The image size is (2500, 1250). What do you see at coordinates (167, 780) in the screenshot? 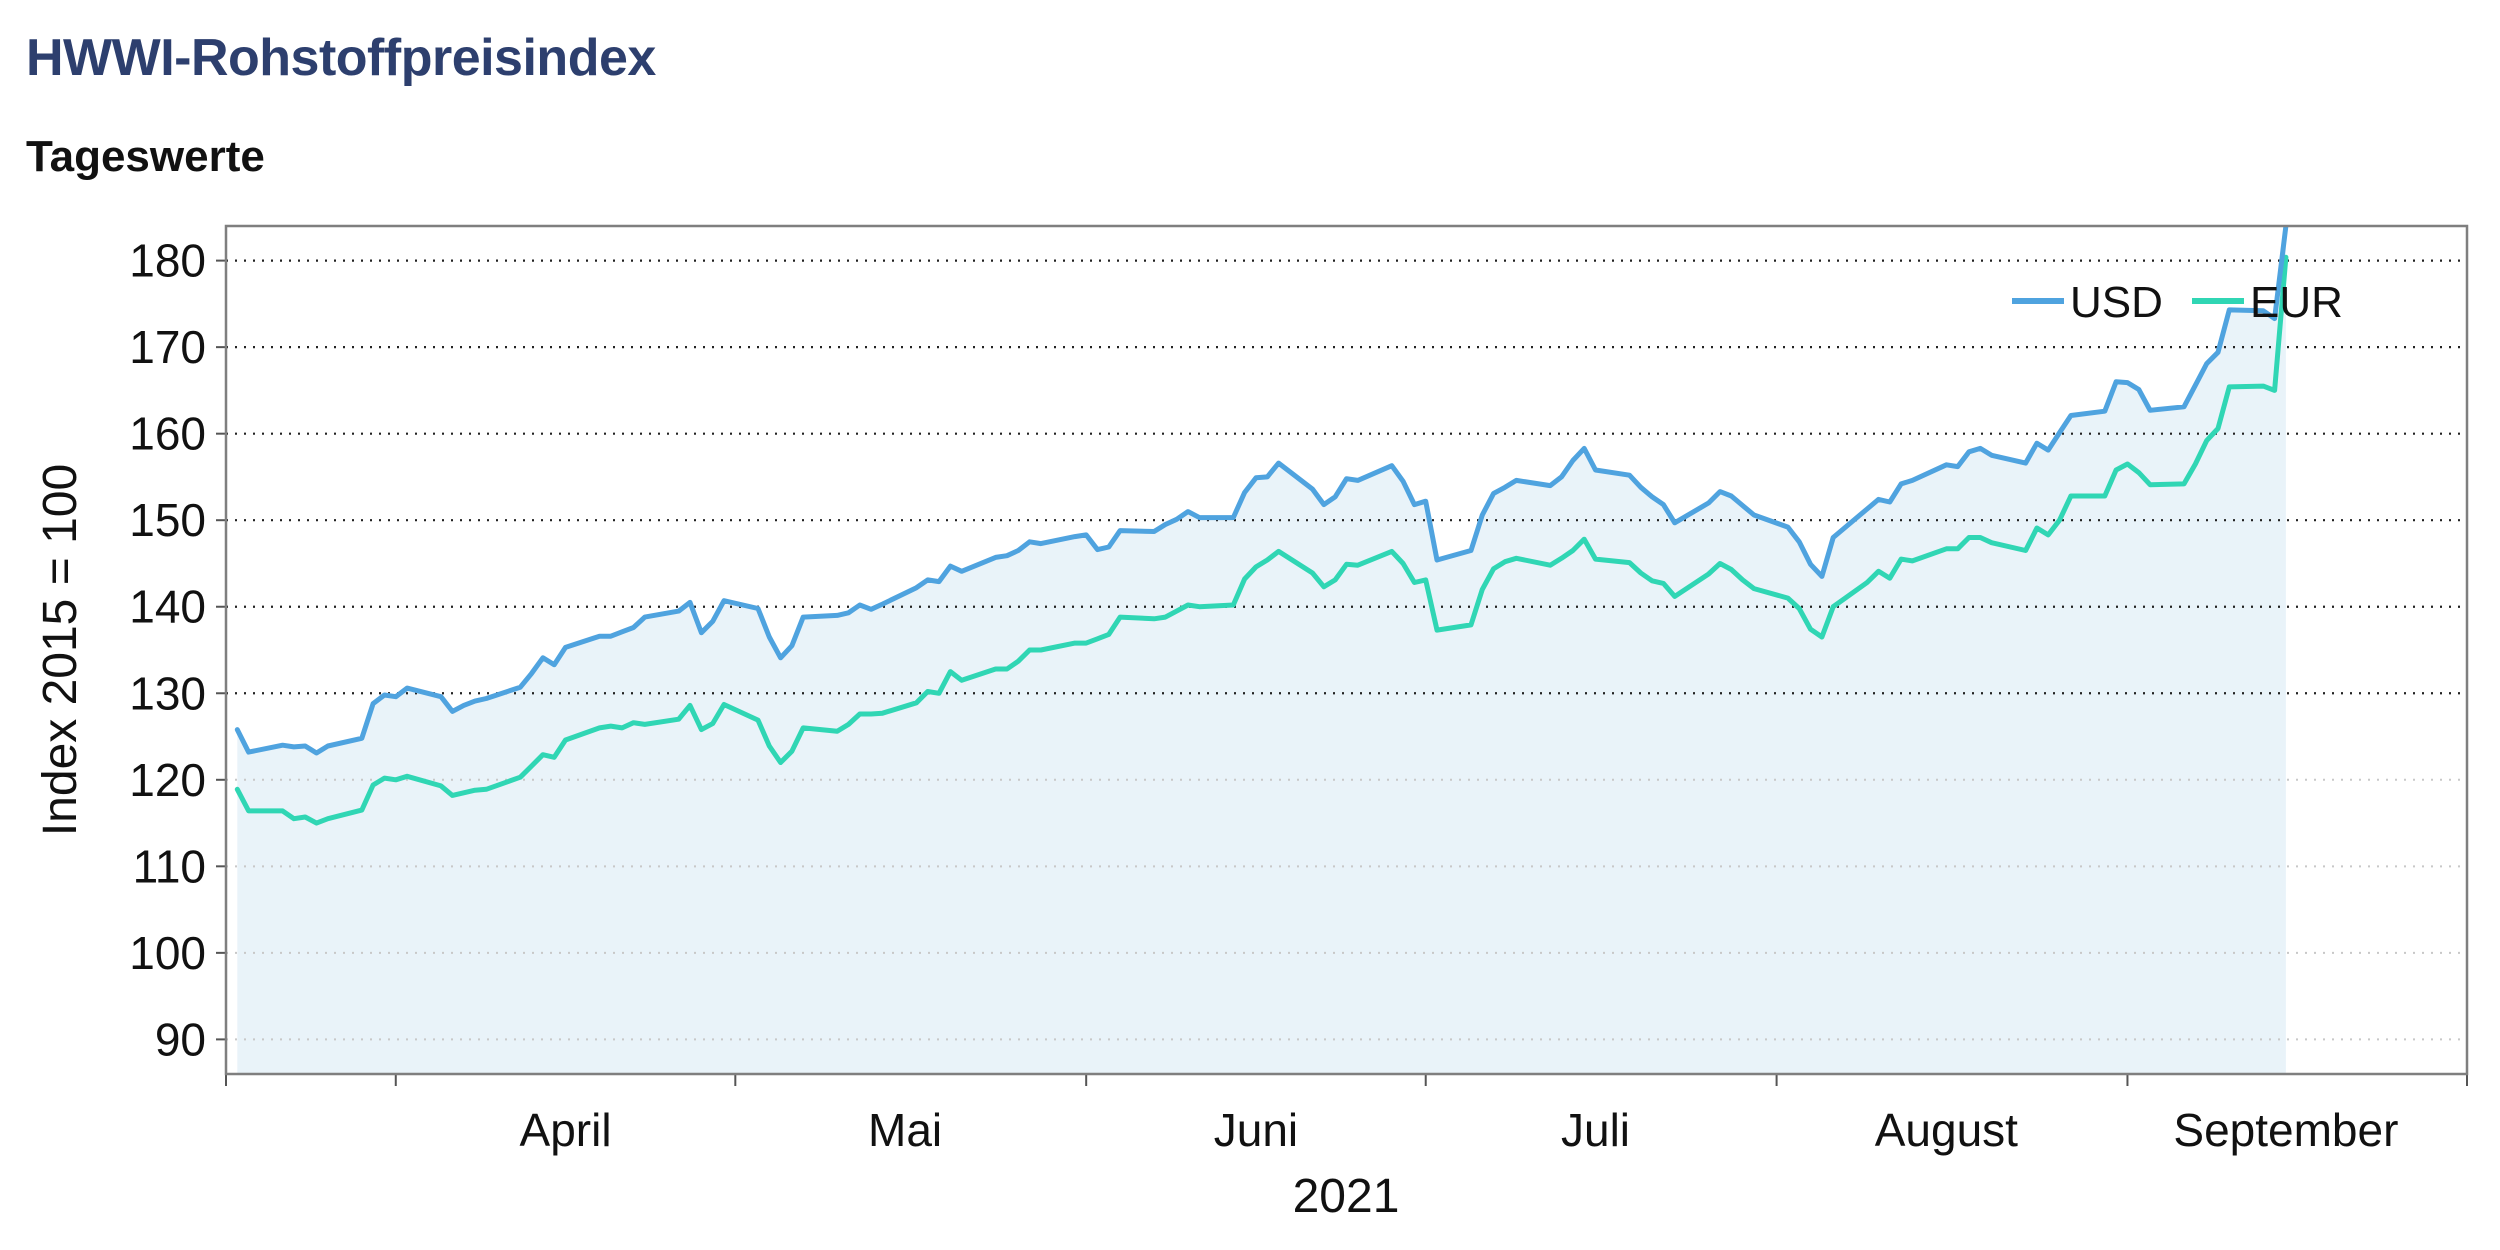
I see `y-tick-label-120: 120` at bounding box center [167, 780].